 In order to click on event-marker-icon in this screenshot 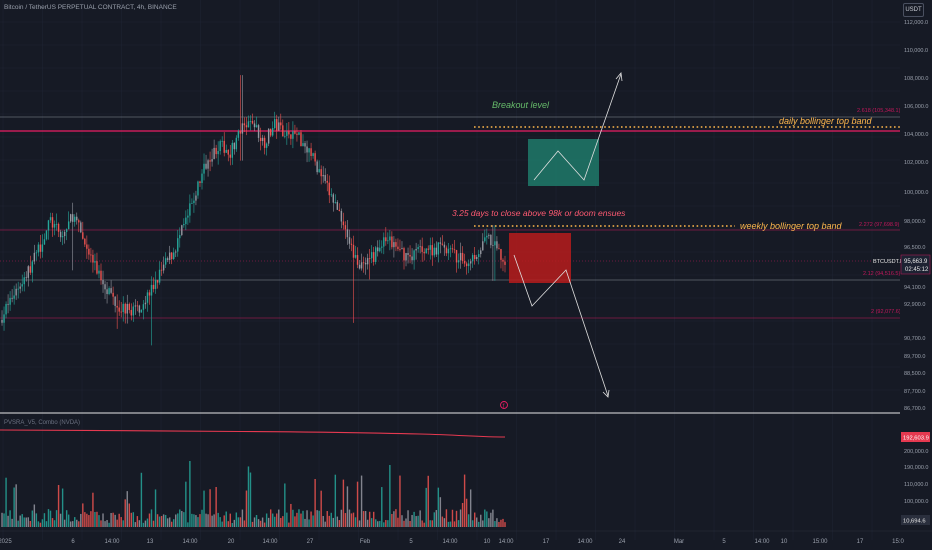, I will do `click(504, 405)`.